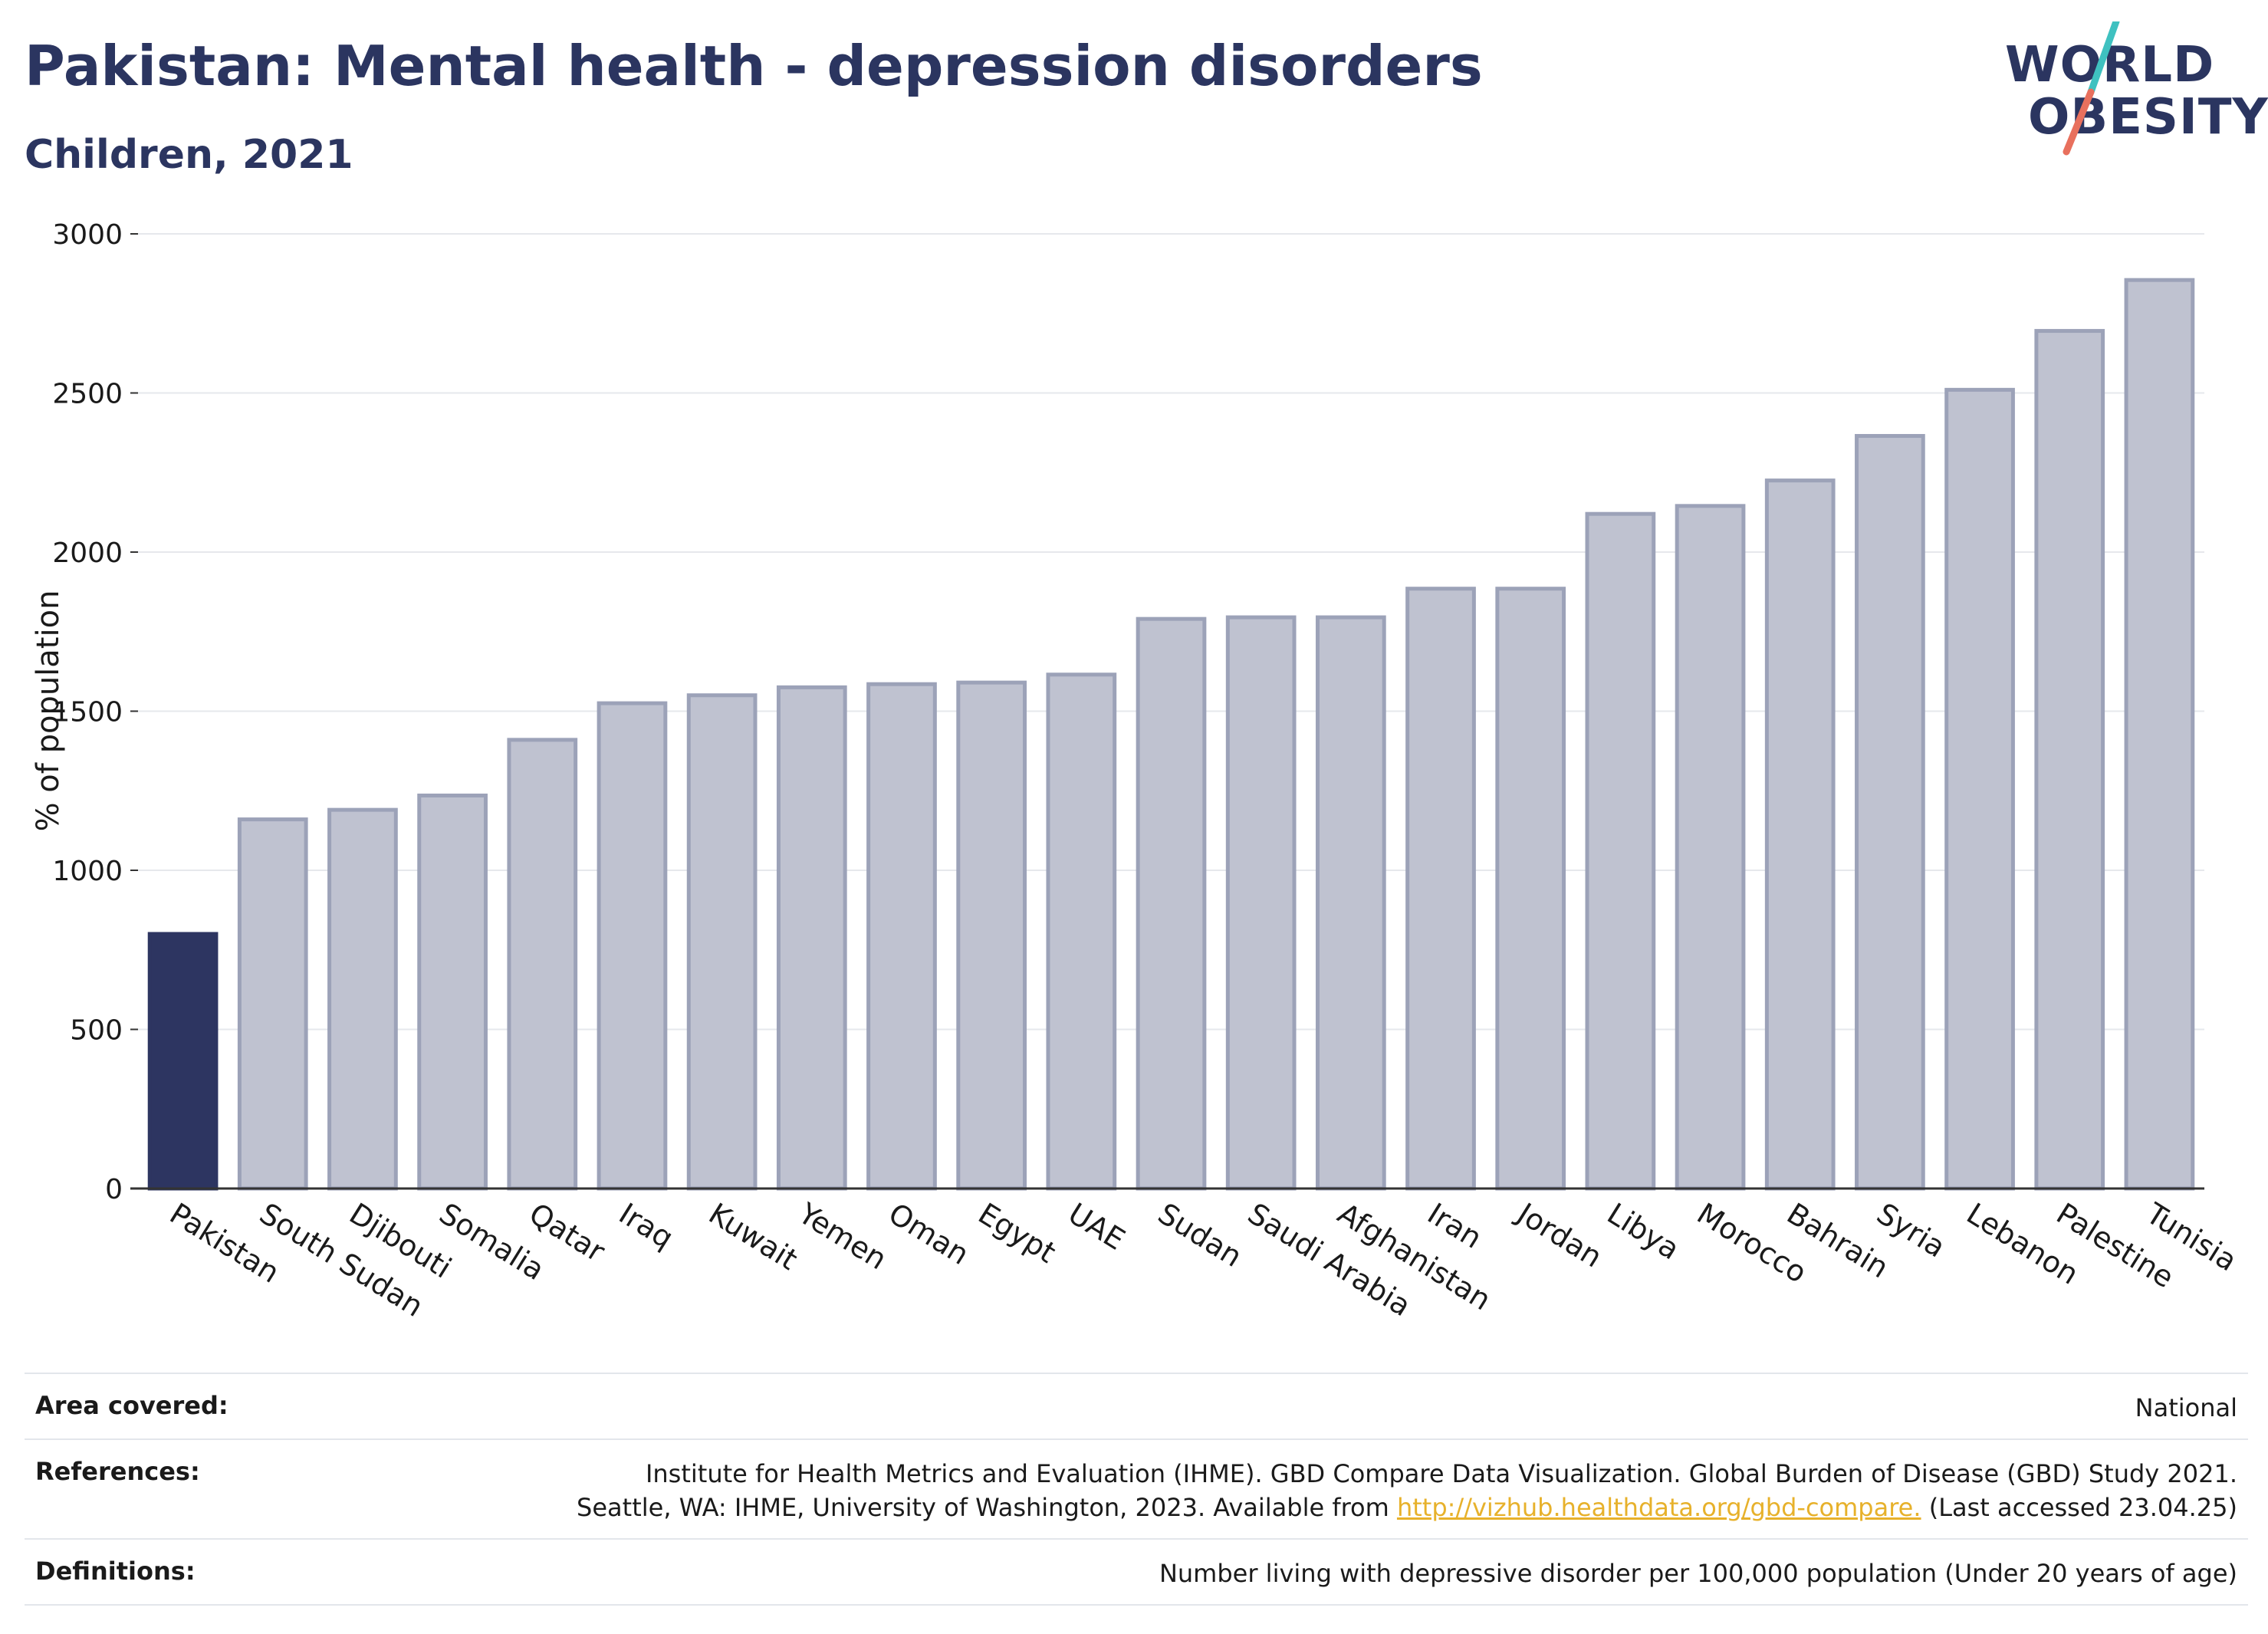 The height and width of the screenshot is (1634, 2268). Describe the element at coordinates (87, 395) in the screenshot. I see `y-tick-label: 2500` at that location.